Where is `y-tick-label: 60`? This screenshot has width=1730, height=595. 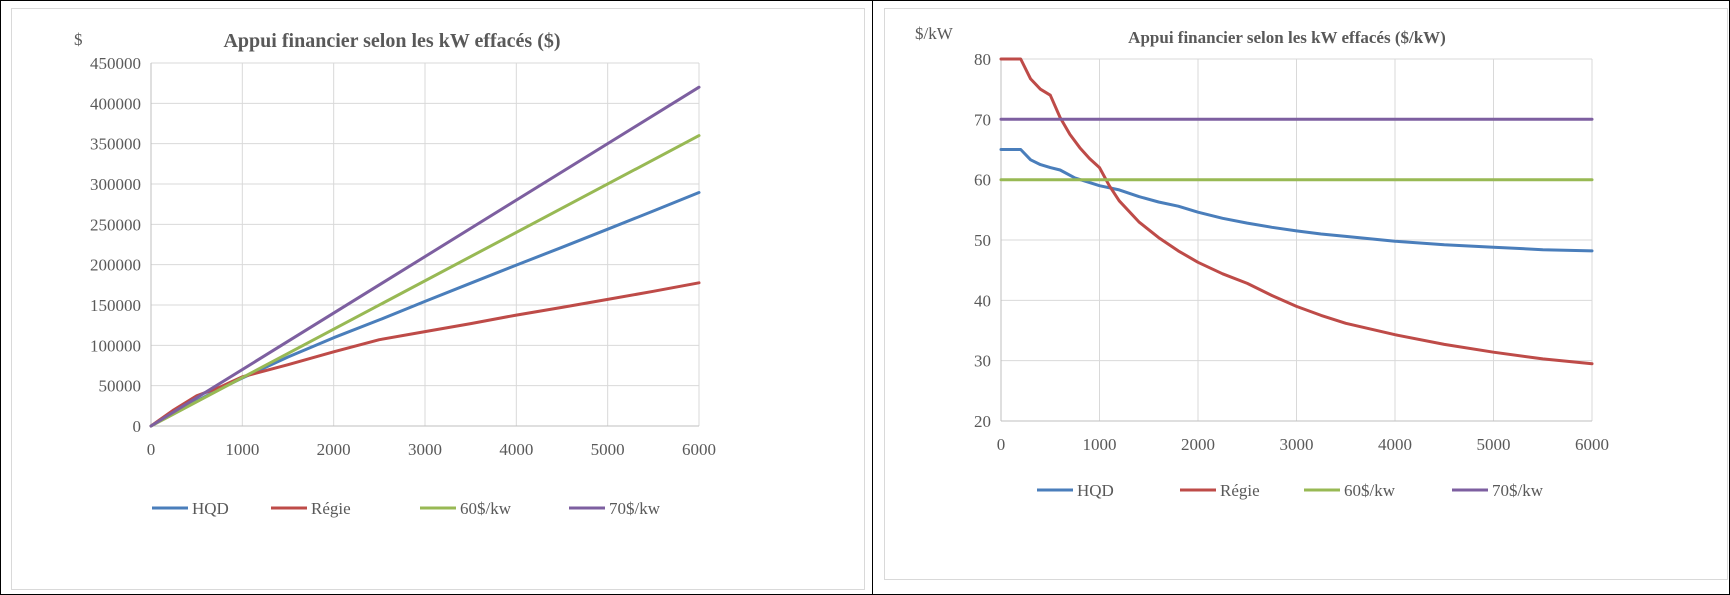 y-tick-label: 60 is located at coordinates (982, 180).